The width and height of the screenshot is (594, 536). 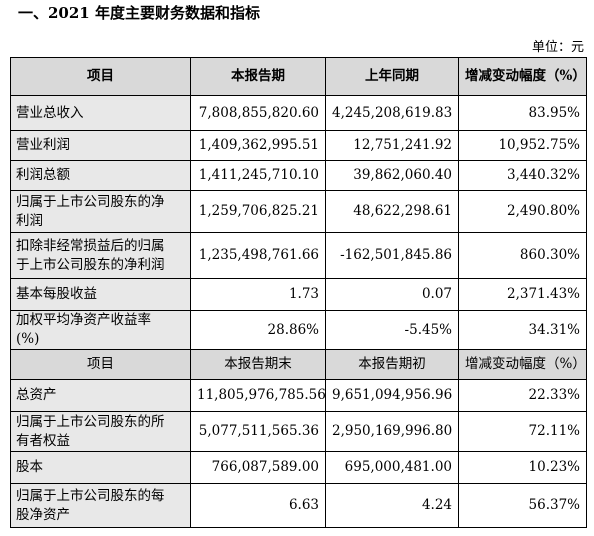 I want to click on value-cell: 12,751,241.92, so click(x=392, y=145).